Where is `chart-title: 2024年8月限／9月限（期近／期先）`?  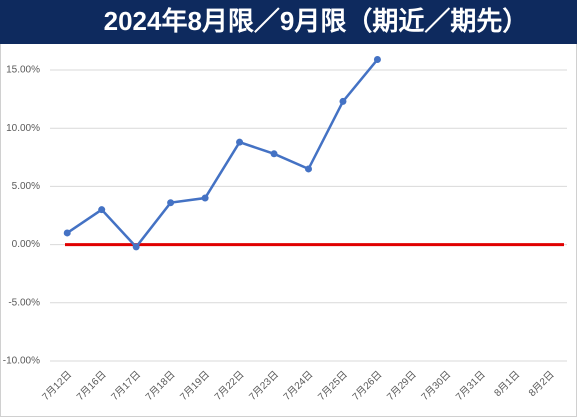
chart-title: 2024年8月限／9月限（期近／期先） is located at coordinates (316, 21).